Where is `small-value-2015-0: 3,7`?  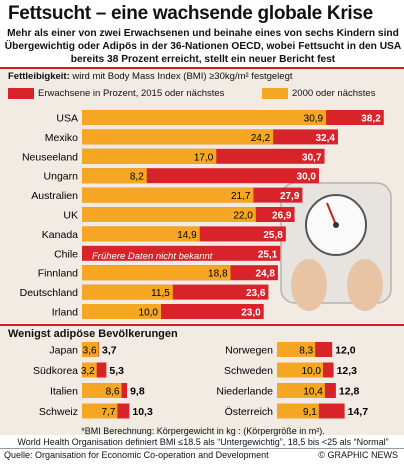 small-value-2015-0: 3,7 is located at coordinates (109, 351).